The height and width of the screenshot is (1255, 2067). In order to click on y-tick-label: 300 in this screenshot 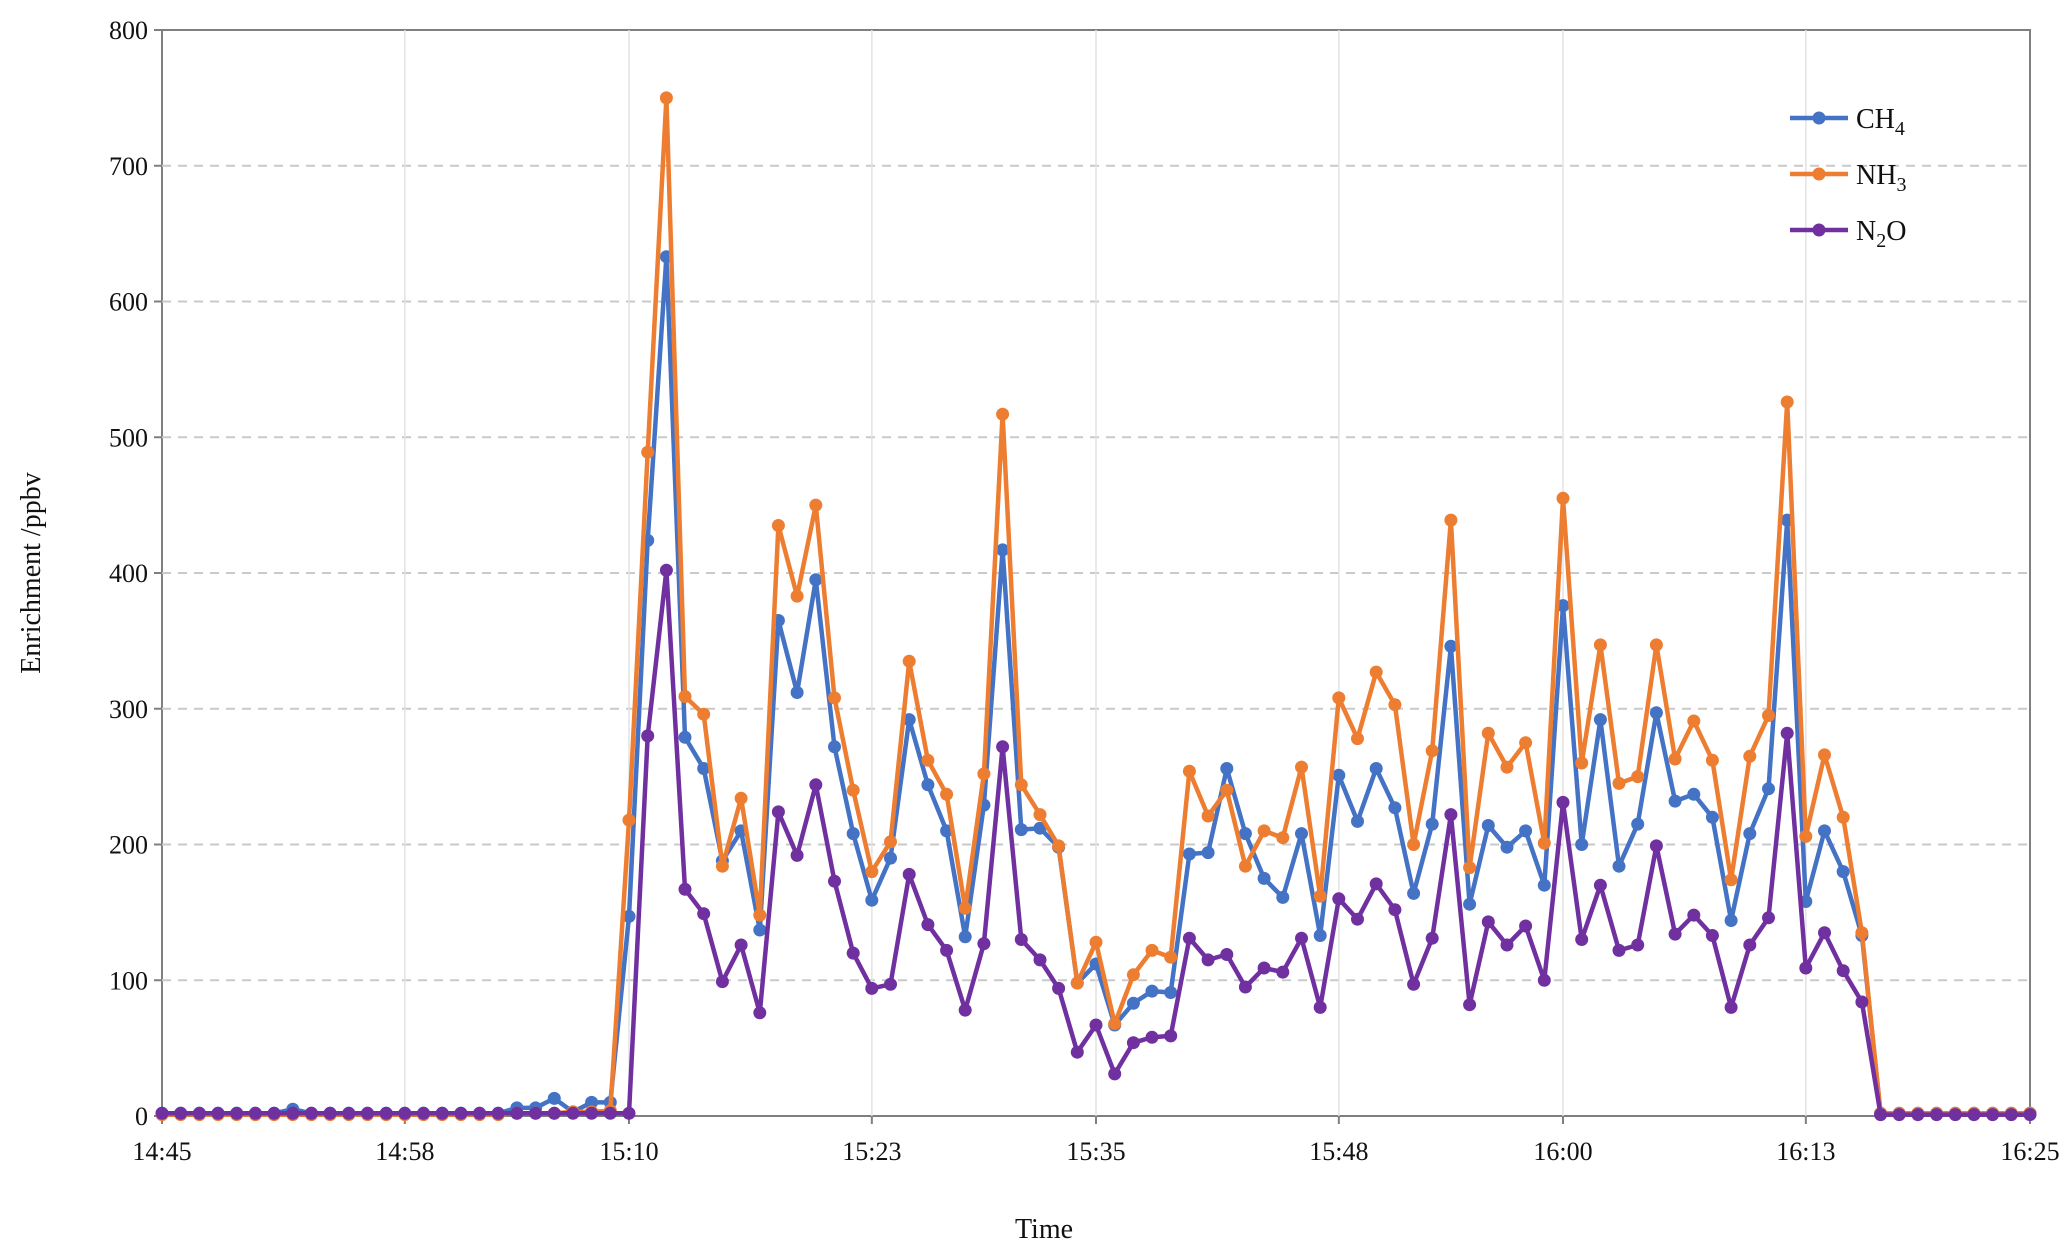, I will do `click(128, 709)`.